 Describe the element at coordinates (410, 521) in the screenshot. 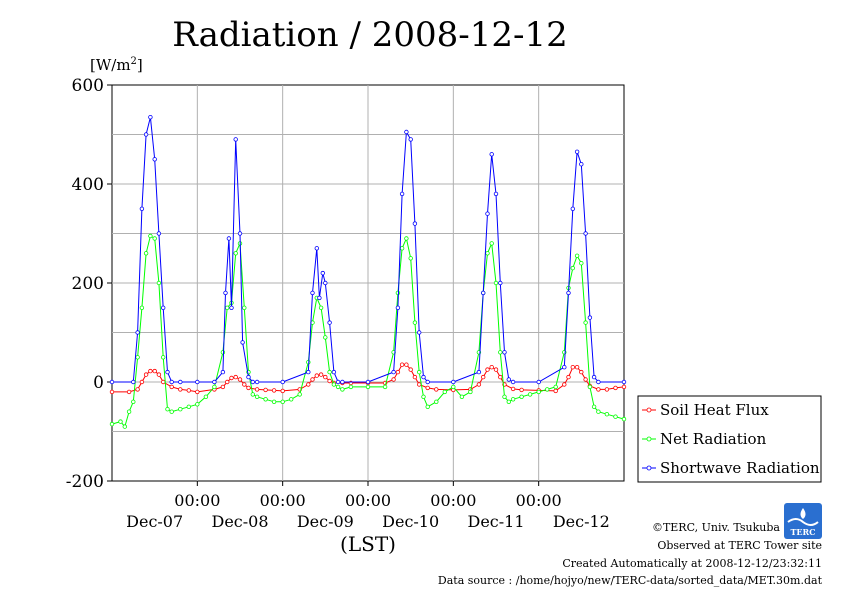

I see `day-label: Dec-10` at that location.